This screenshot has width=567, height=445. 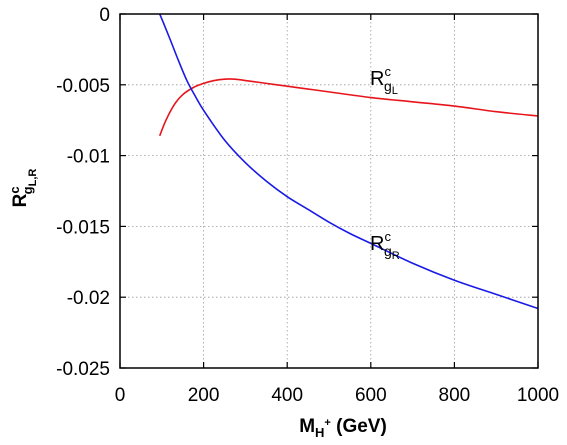 What do you see at coordinates (385, 163) in the screenshot?
I see `curve-labels: Rc gL Rc gR` at bounding box center [385, 163].